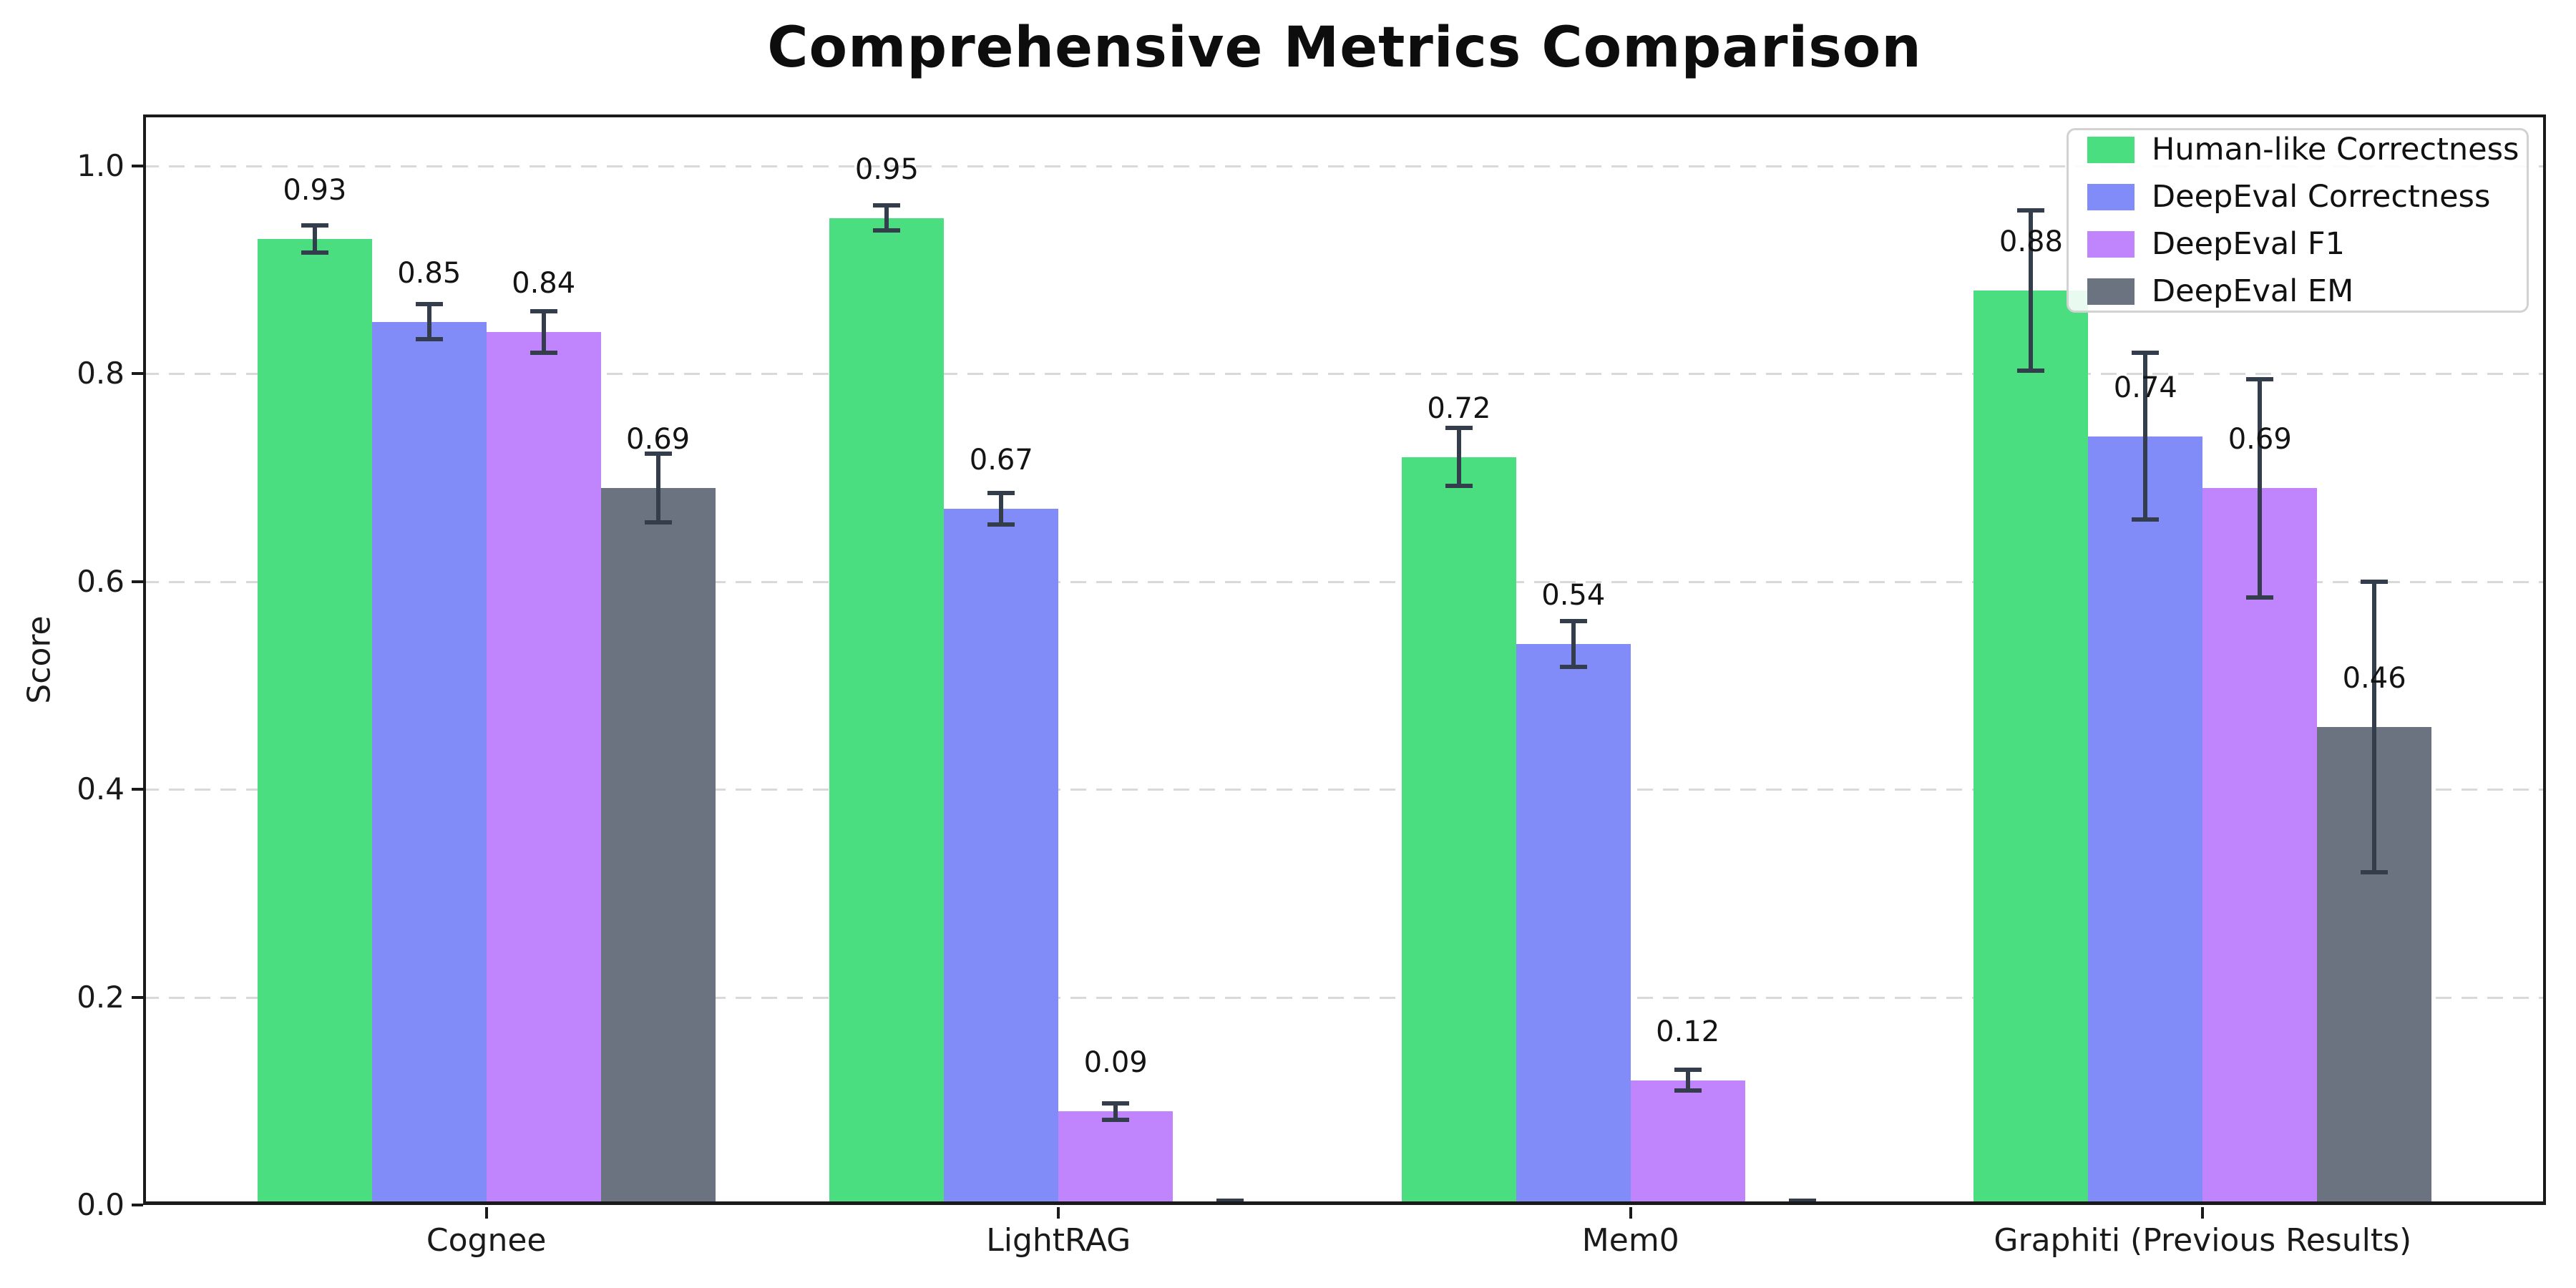 Image resolution: width=2576 pixels, height=1288 pixels. I want to click on bar-value-label: 0.72, so click(1459, 408).